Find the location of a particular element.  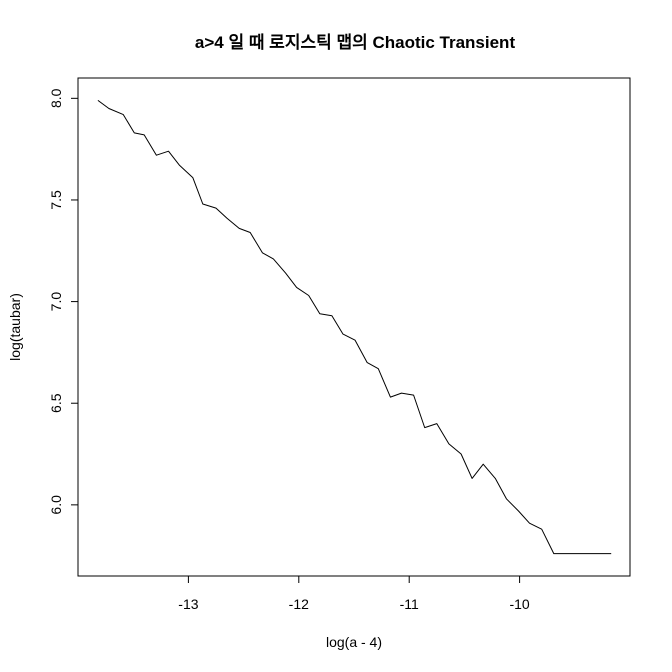

x-axis: -13 -12 -11 -10 is located at coordinates (354, 593).